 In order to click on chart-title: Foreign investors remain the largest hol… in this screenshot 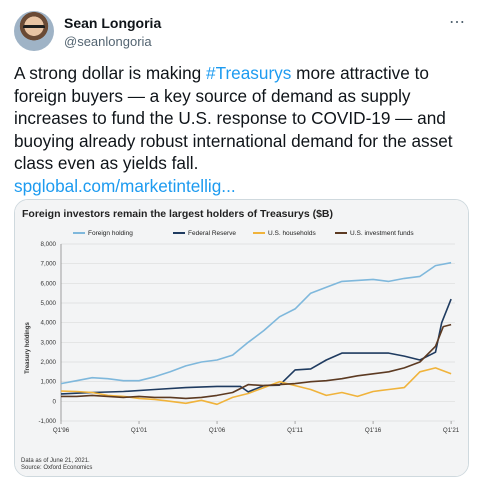, I will do `click(177, 214)`.